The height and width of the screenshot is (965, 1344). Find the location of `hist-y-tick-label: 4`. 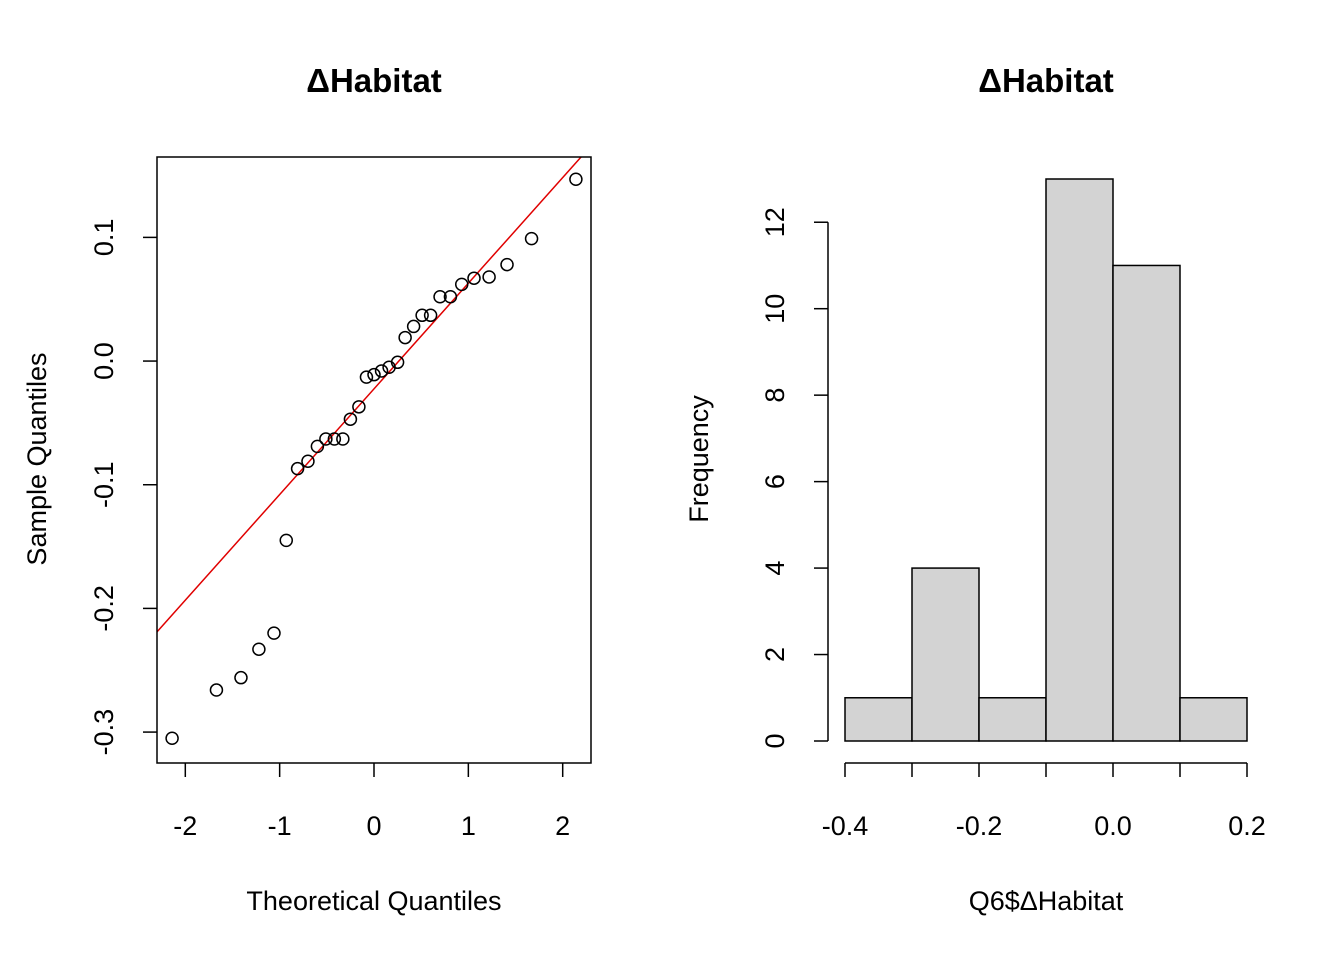

hist-y-tick-label: 4 is located at coordinates (775, 568).